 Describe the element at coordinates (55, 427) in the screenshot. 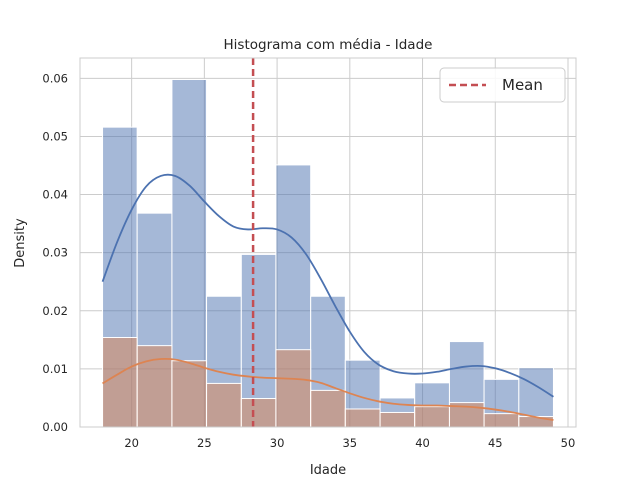

I see `y-tick-label: 0.00` at that location.